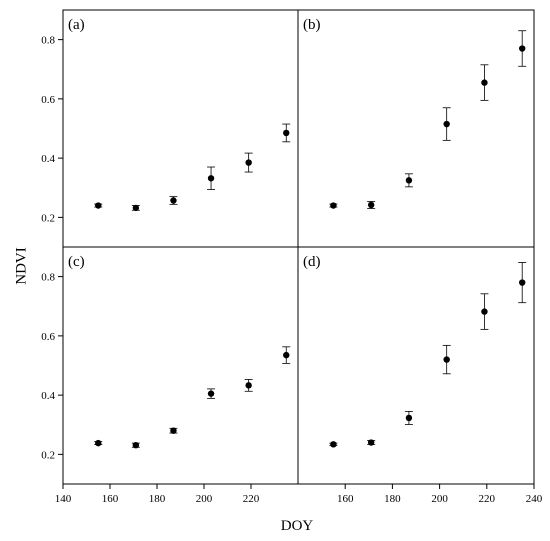 This screenshot has height=541, width=550. I want to click on x-axis-title: DOY, so click(297, 526).